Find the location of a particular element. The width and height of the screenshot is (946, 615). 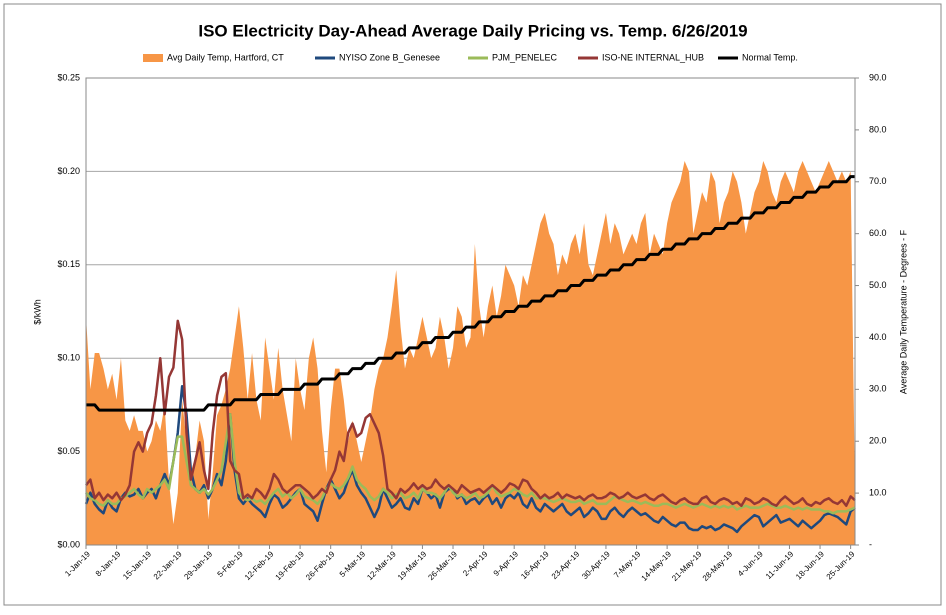

y-tick-label: $0.05 is located at coordinates (68, 451).